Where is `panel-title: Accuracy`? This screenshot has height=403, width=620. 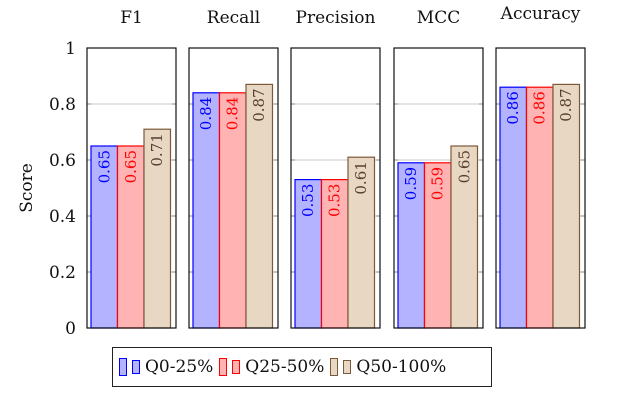 panel-title: Accuracy is located at coordinates (540, 14).